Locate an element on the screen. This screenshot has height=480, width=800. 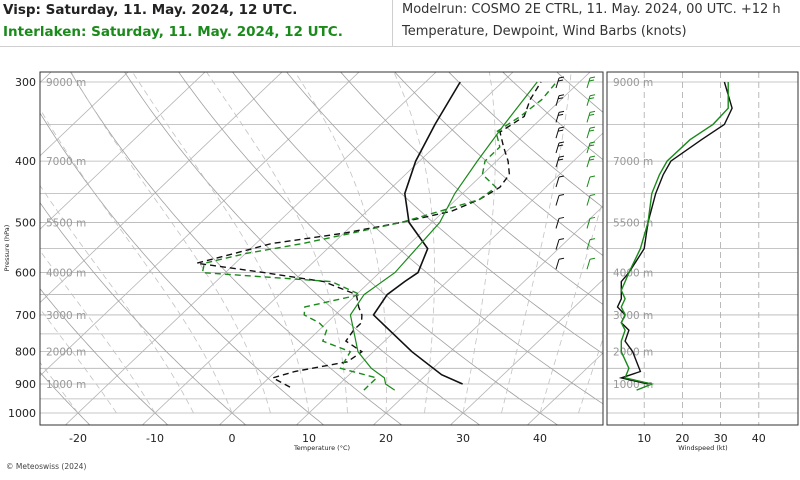
visp-temperature-line is located at coordinates (417, 233).